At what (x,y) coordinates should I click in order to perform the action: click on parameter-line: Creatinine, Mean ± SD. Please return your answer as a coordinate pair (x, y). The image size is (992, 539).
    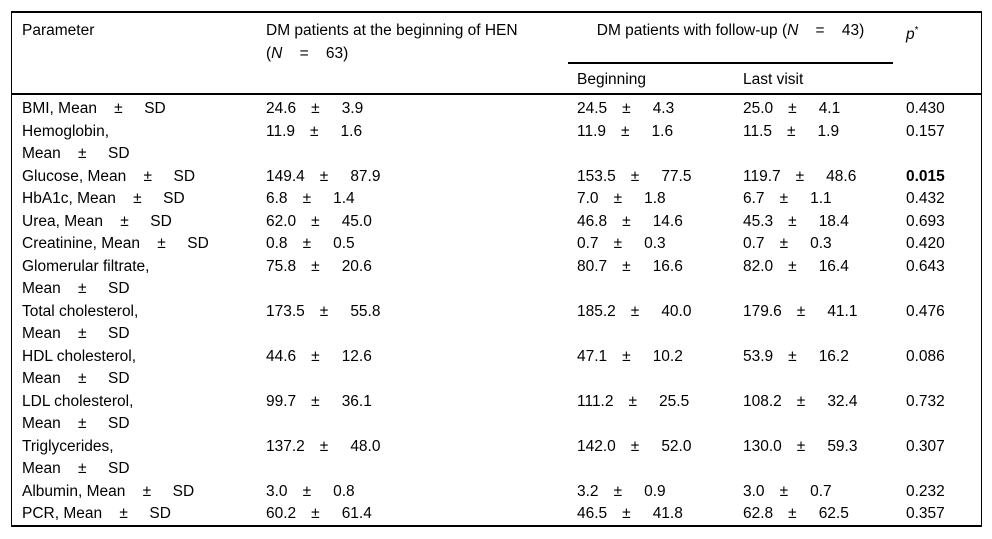
    Looking at the image, I should click on (115, 243).